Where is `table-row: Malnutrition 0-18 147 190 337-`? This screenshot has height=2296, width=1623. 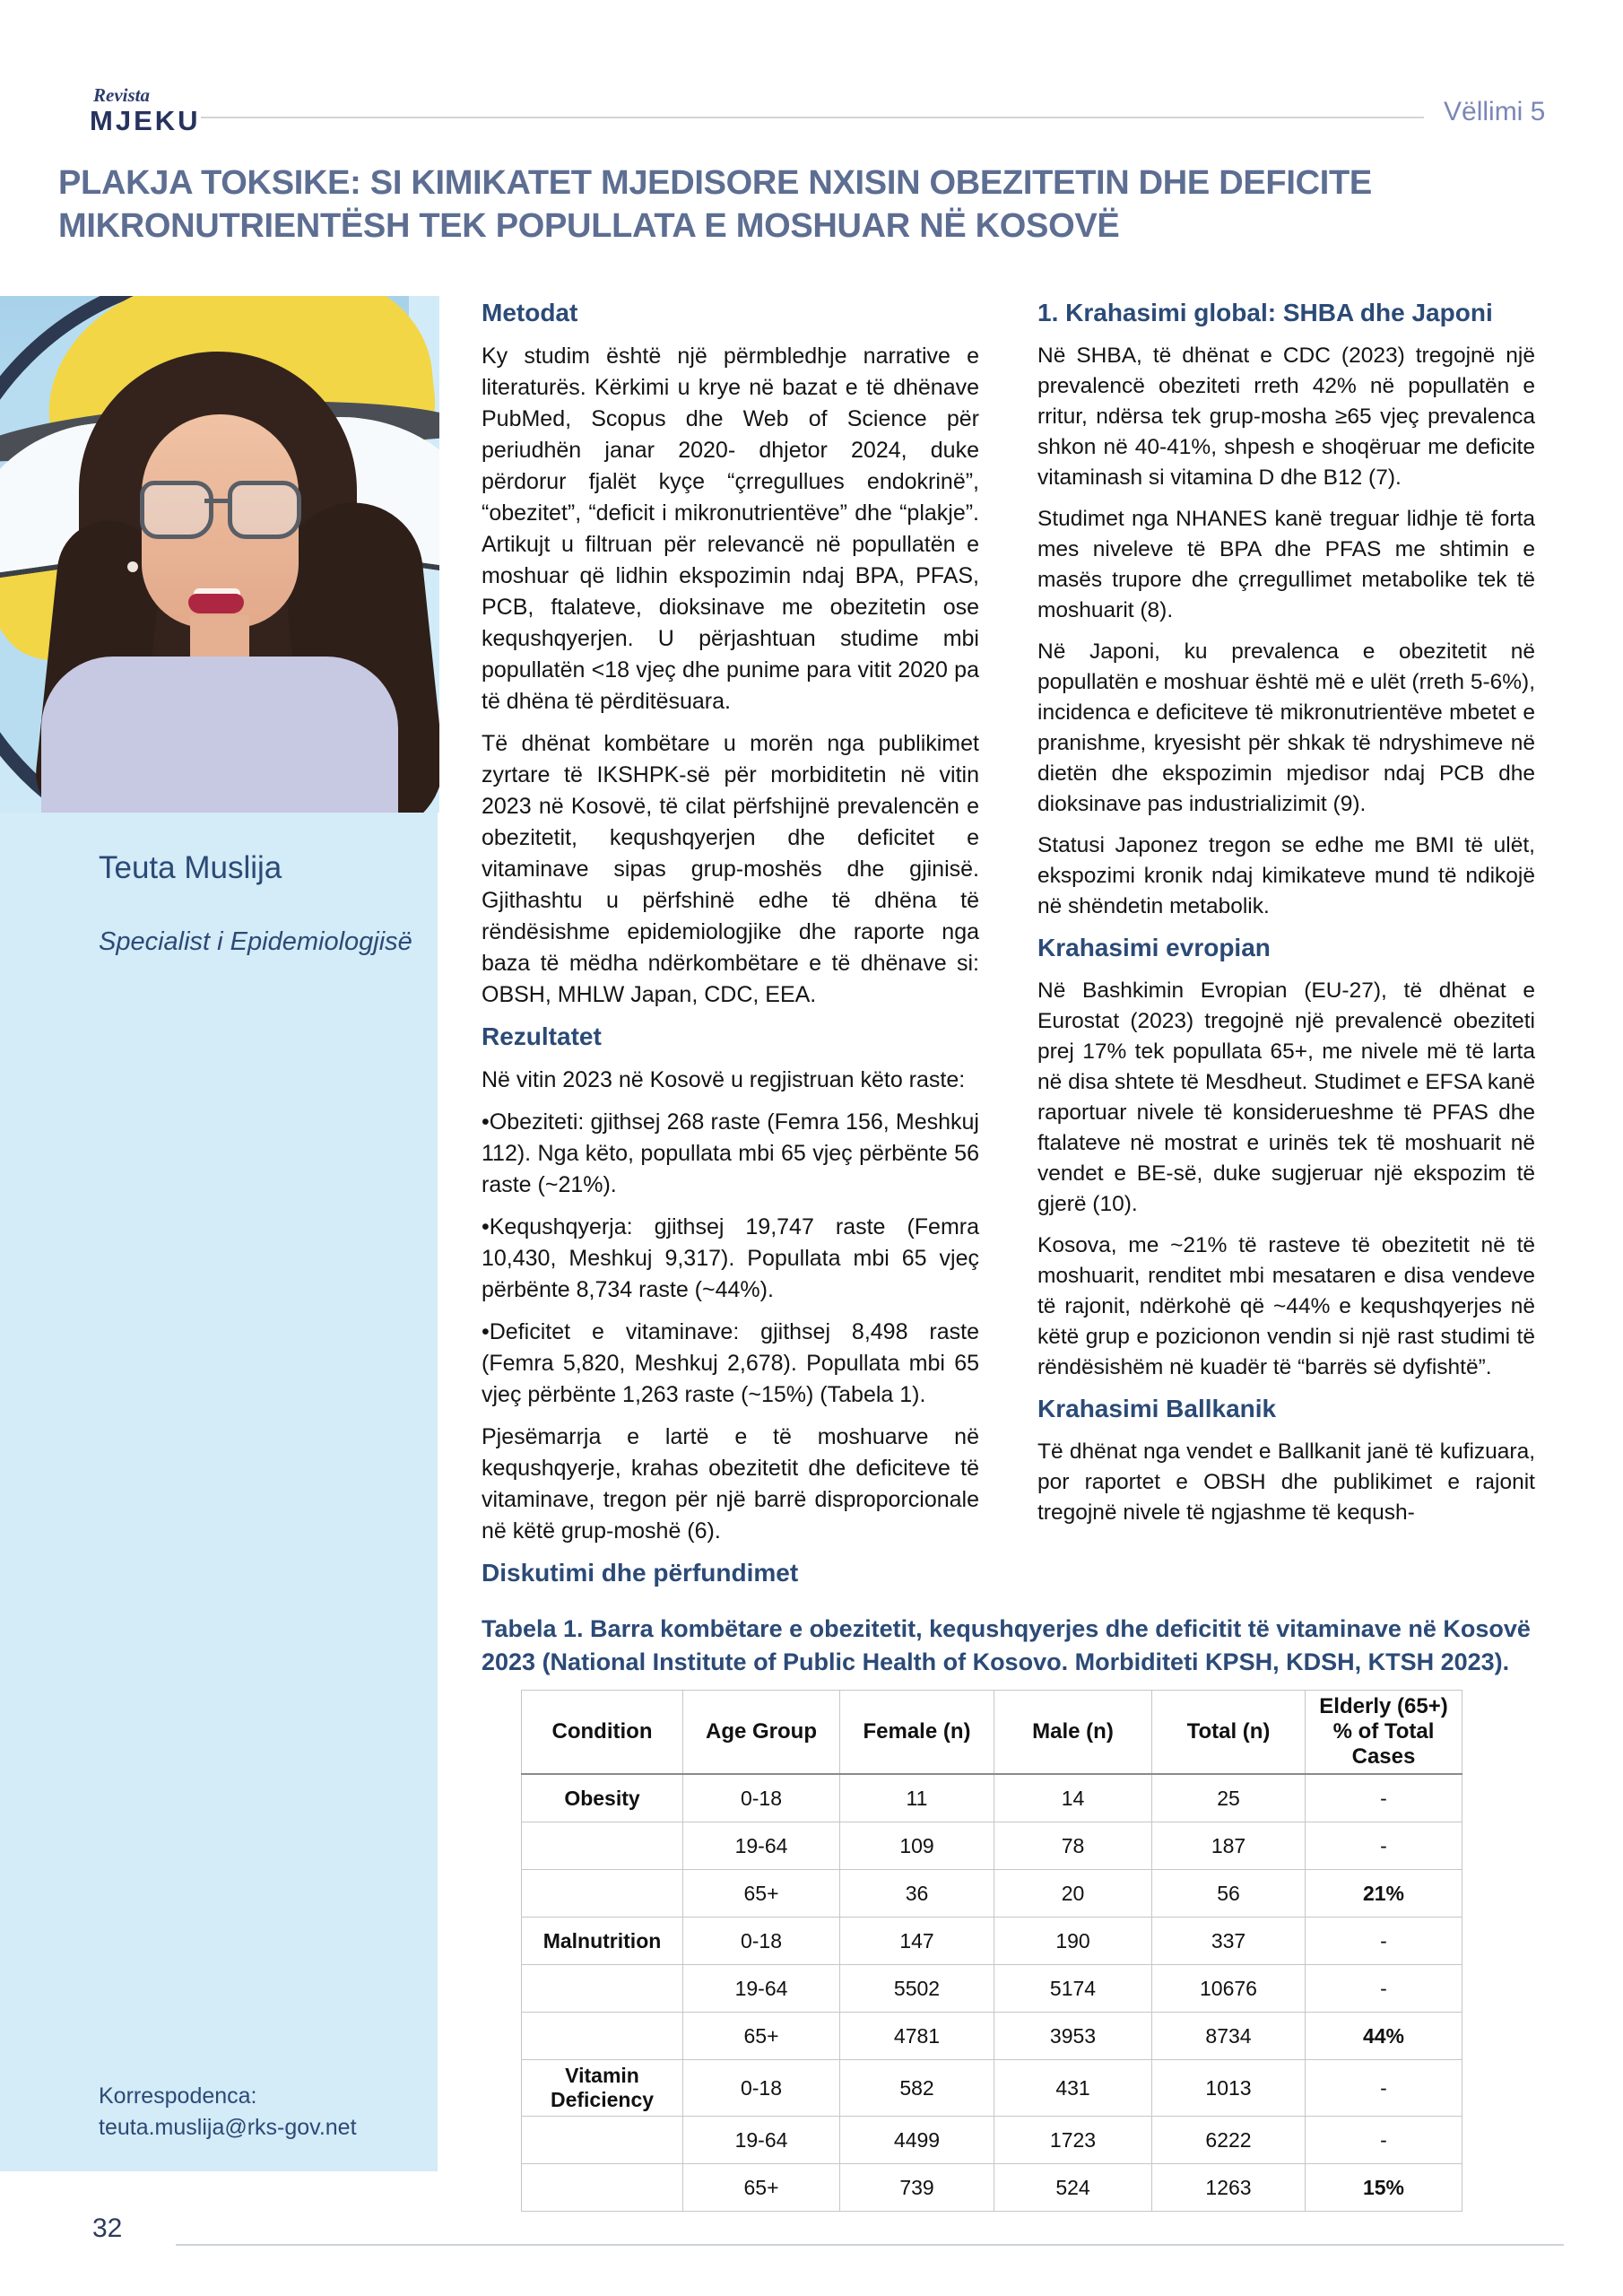 table-row: Malnutrition 0-18 147 190 337- is located at coordinates (991, 1941).